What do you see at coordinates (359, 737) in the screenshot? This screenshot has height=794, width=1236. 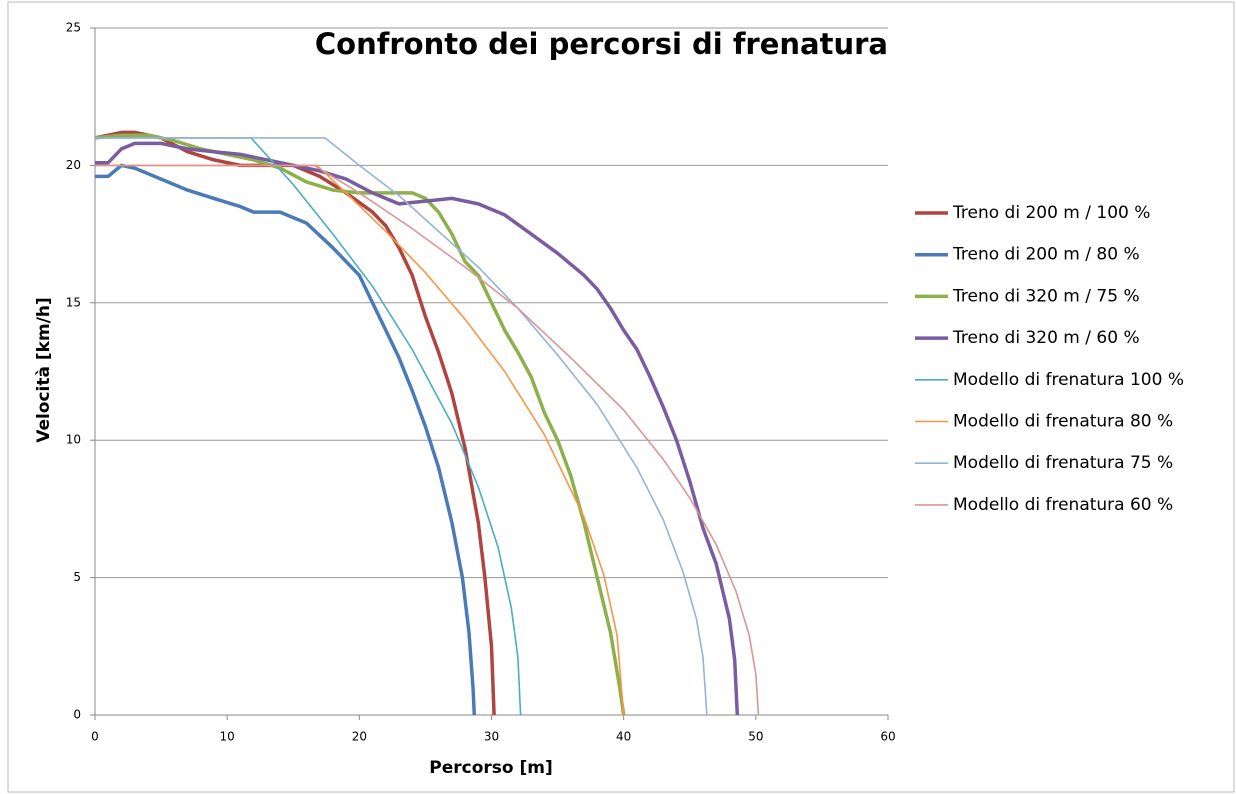 I see `x-tick-label: 20` at bounding box center [359, 737].